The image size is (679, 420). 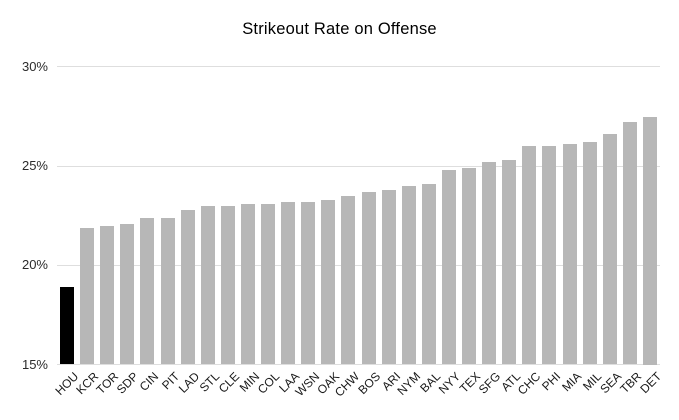 I want to click on bar-WSN, so click(x=308, y=283).